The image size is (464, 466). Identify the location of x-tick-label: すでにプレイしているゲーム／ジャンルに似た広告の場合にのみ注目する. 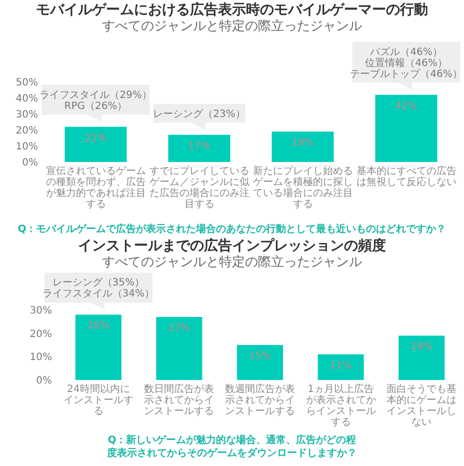
(199, 187).